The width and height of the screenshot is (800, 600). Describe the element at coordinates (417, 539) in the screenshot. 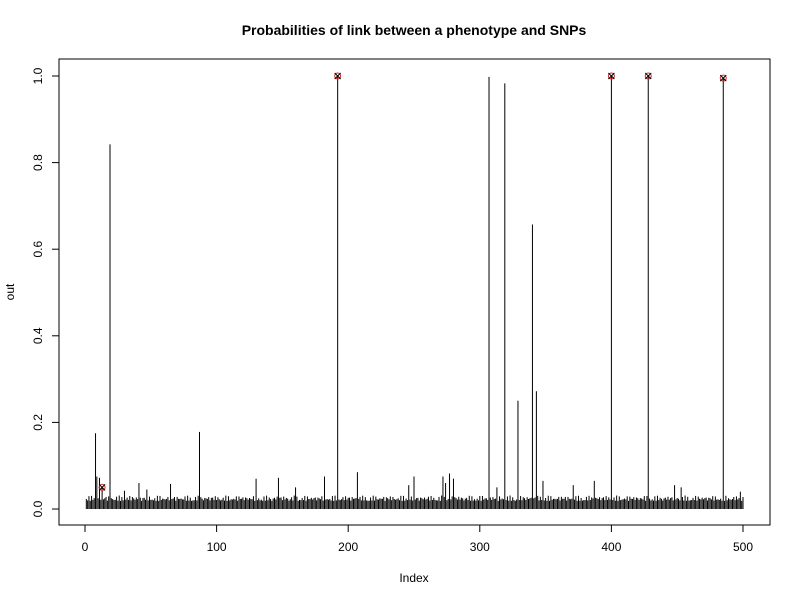

I see `x-axis: 0 100 200 300 400 500` at that location.